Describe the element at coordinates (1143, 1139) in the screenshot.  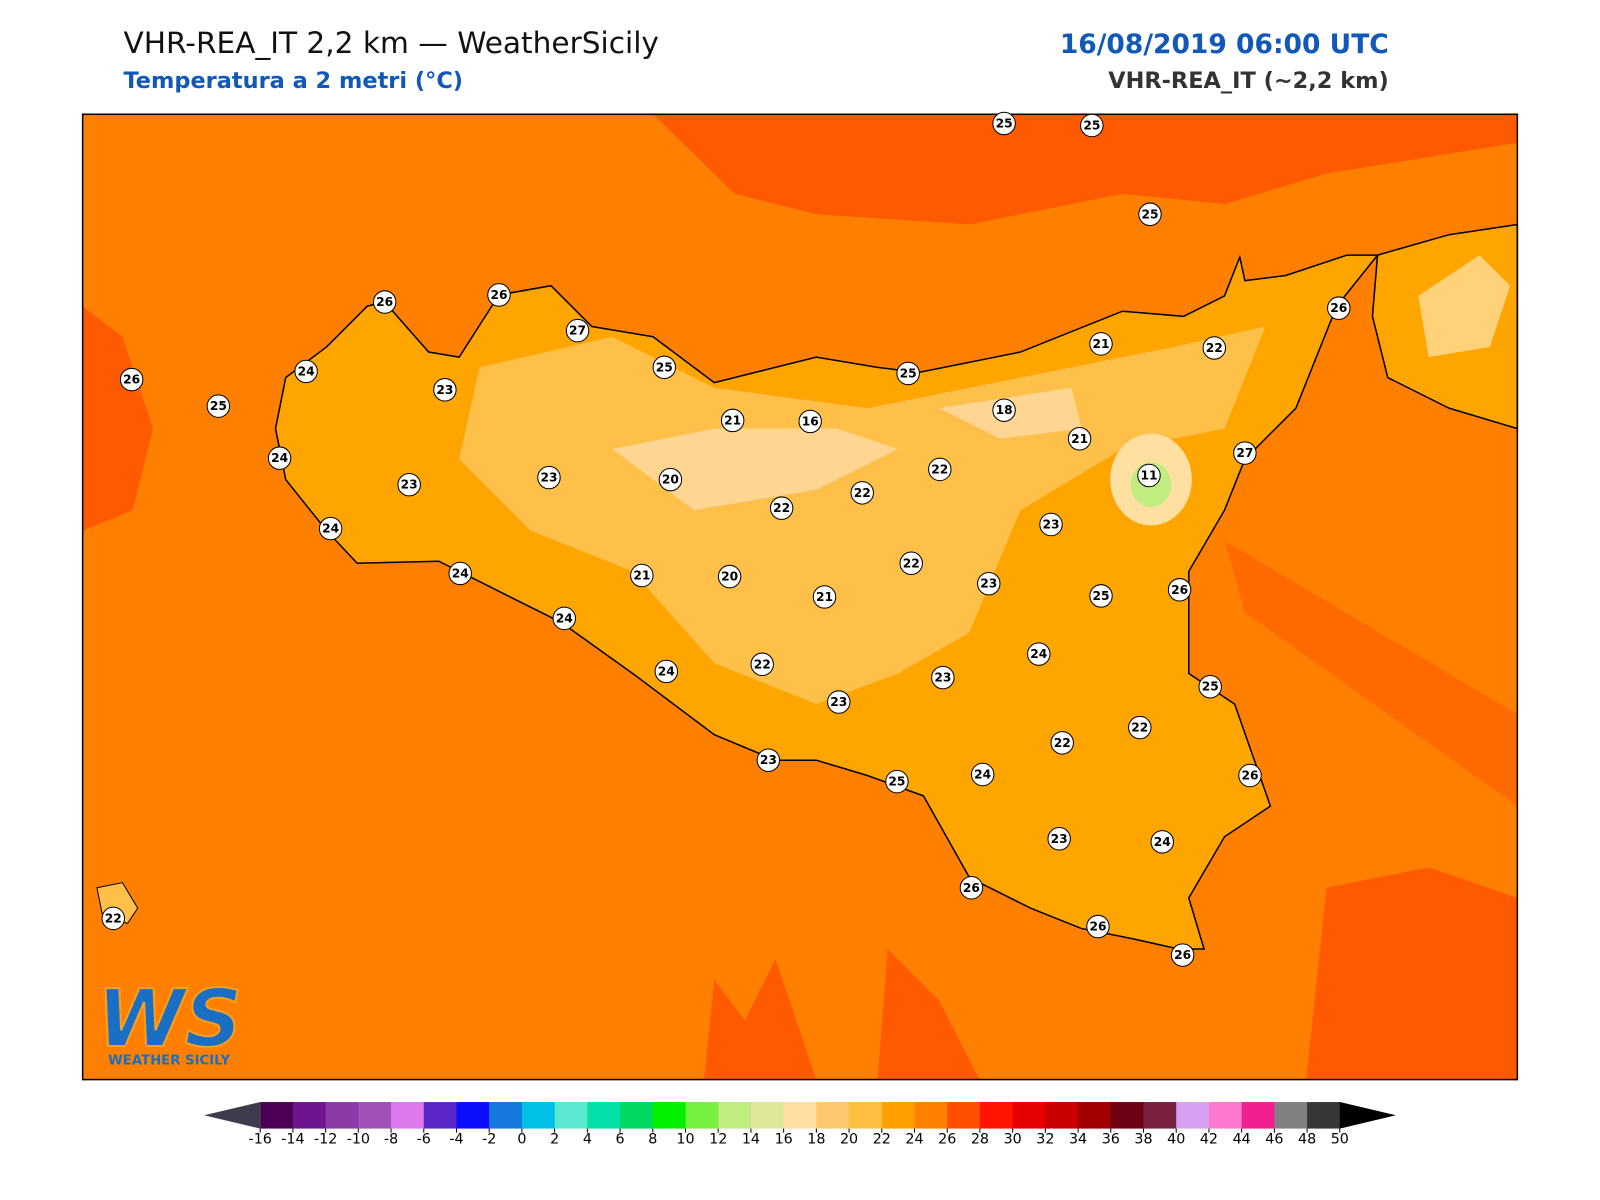
I see `colorbar-tick-label: 38` at that location.